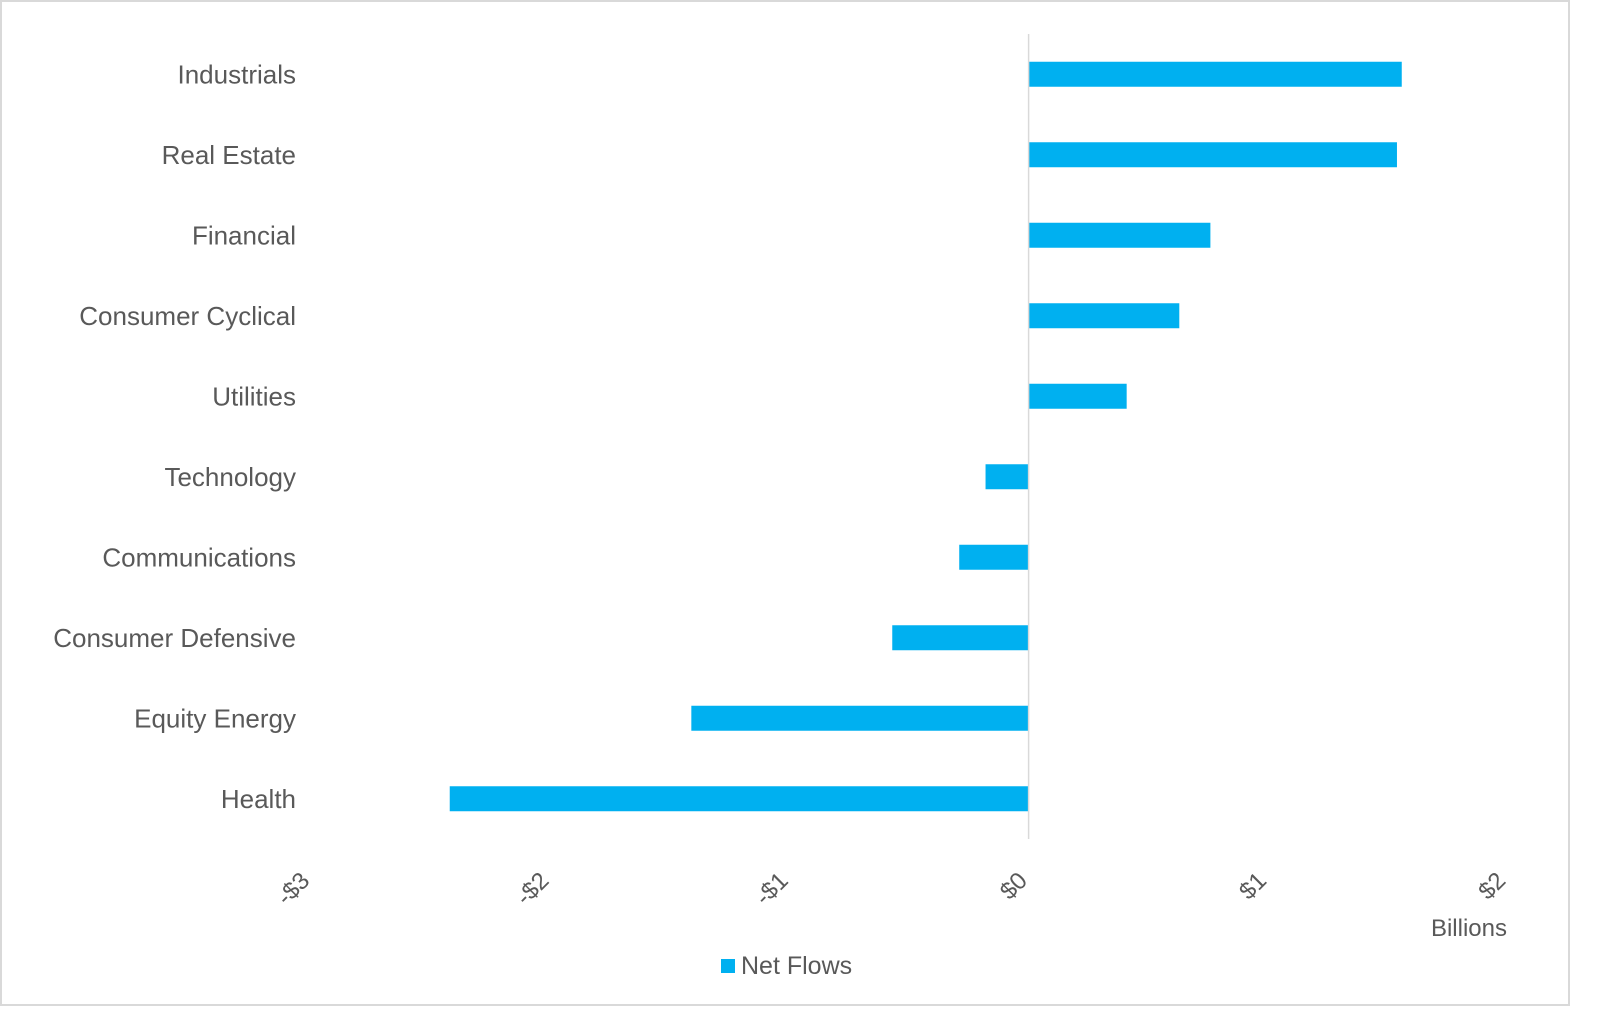 This screenshot has height=1024, width=1600. What do you see at coordinates (728, 966) in the screenshot?
I see `legend-swatch` at bounding box center [728, 966].